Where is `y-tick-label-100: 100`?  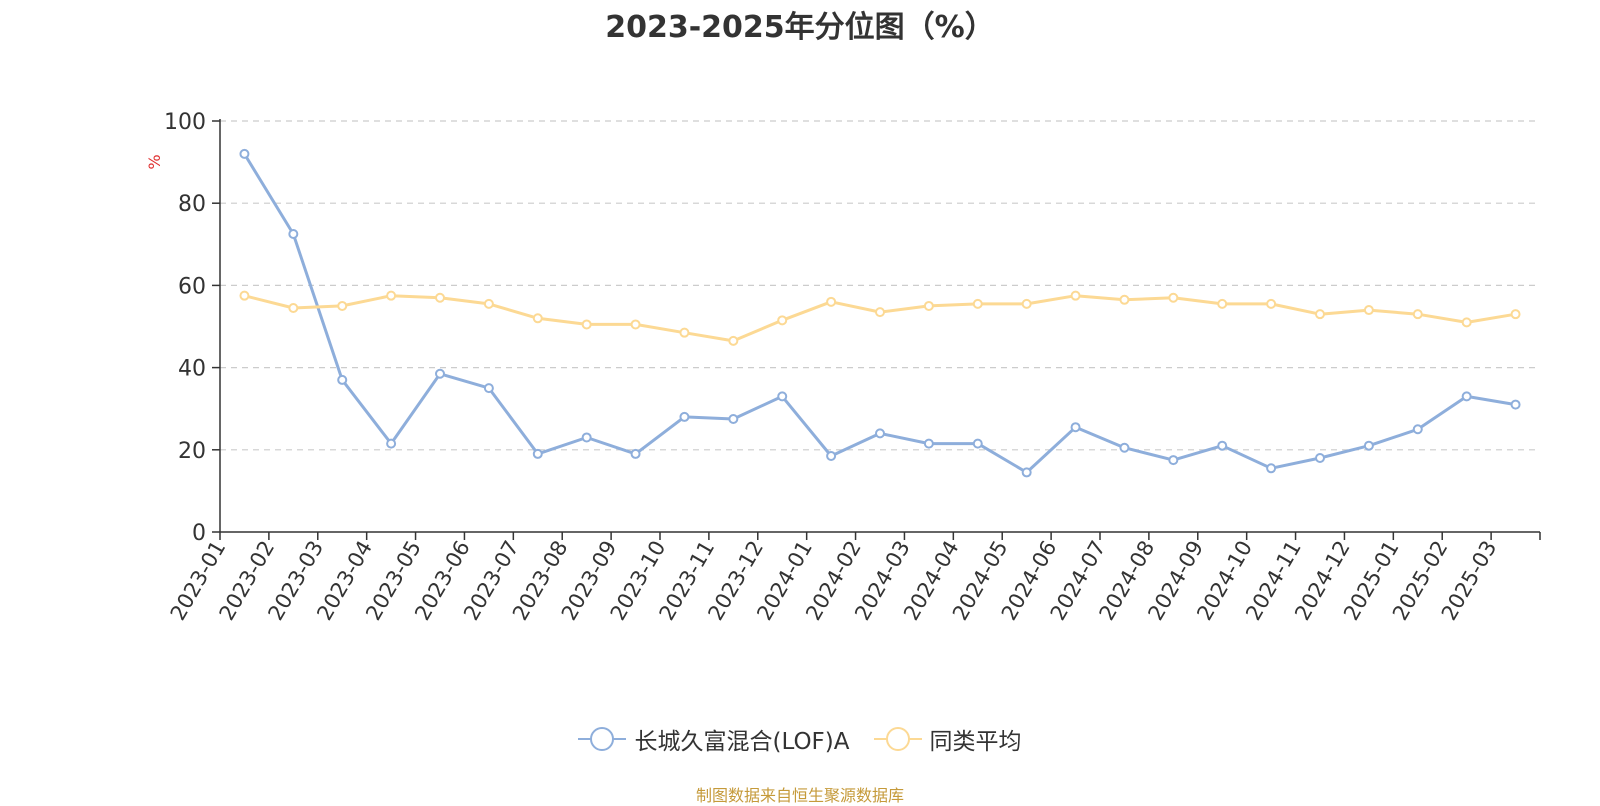 y-tick-label-100: 100 is located at coordinates (185, 122).